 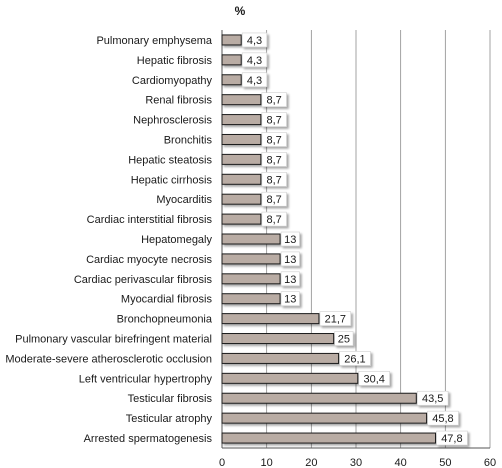 What do you see at coordinates (175, 61) in the screenshot?
I see `category-label: Hepatic fibrosis` at bounding box center [175, 61].